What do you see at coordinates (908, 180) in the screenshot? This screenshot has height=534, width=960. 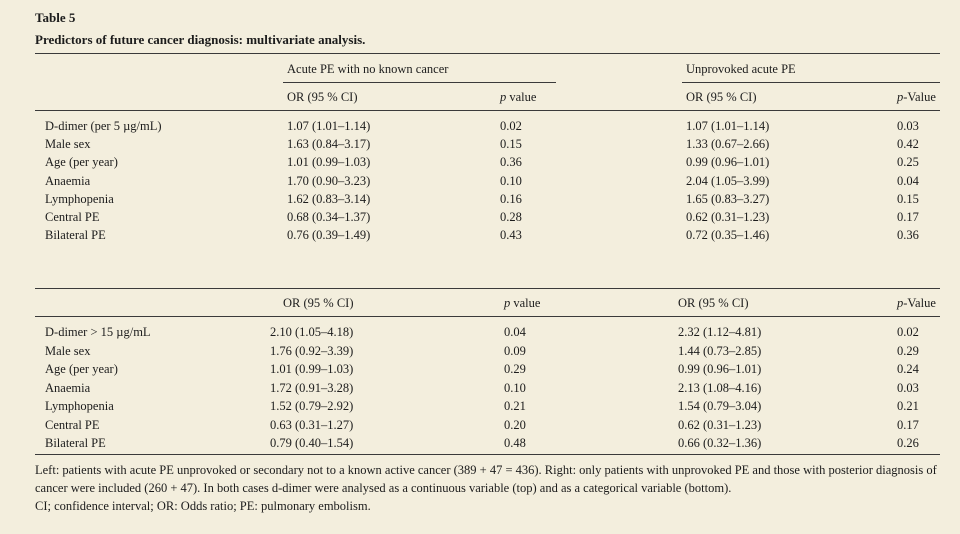 I see `p-right-value: 0.04` at bounding box center [908, 180].